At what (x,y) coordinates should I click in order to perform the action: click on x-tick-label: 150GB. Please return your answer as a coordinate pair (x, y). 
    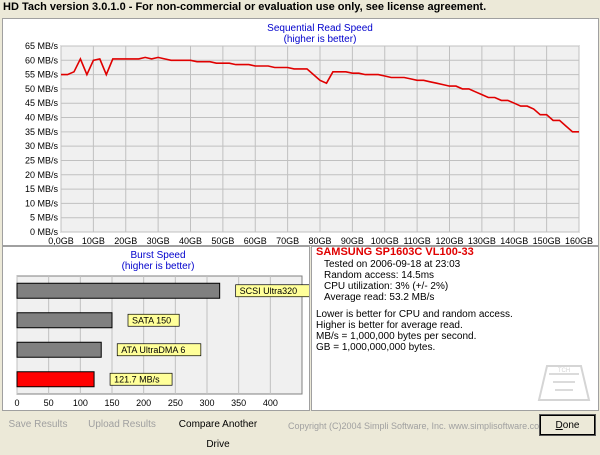
    Looking at the image, I should click on (547, 240).